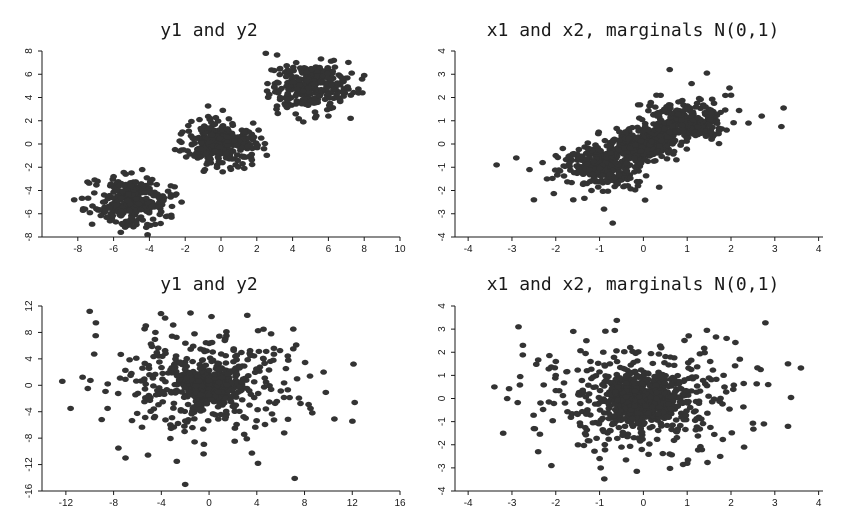 This screenshot has width=843, height=517. What do you see at coordinates (113, 503) in the screenshot?
I see `x-tick-label: -8` at bounding box center [113, 503].